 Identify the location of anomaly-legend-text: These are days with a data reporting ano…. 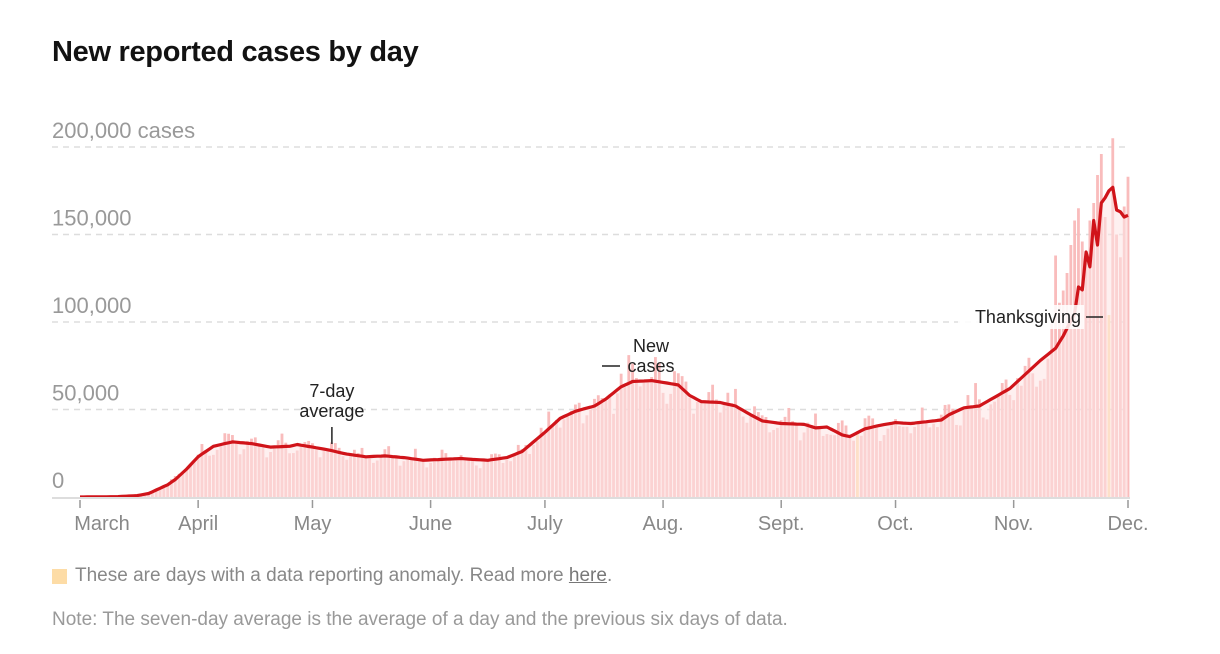
(319, 575).